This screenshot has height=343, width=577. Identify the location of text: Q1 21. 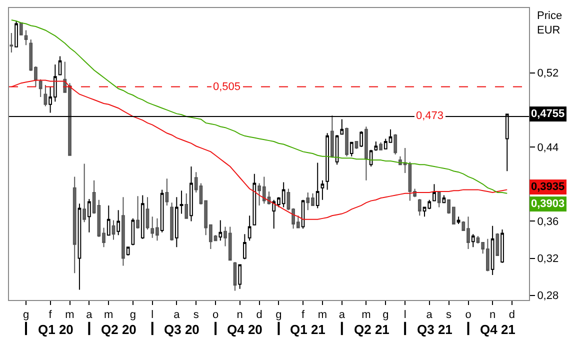
(308, 329).